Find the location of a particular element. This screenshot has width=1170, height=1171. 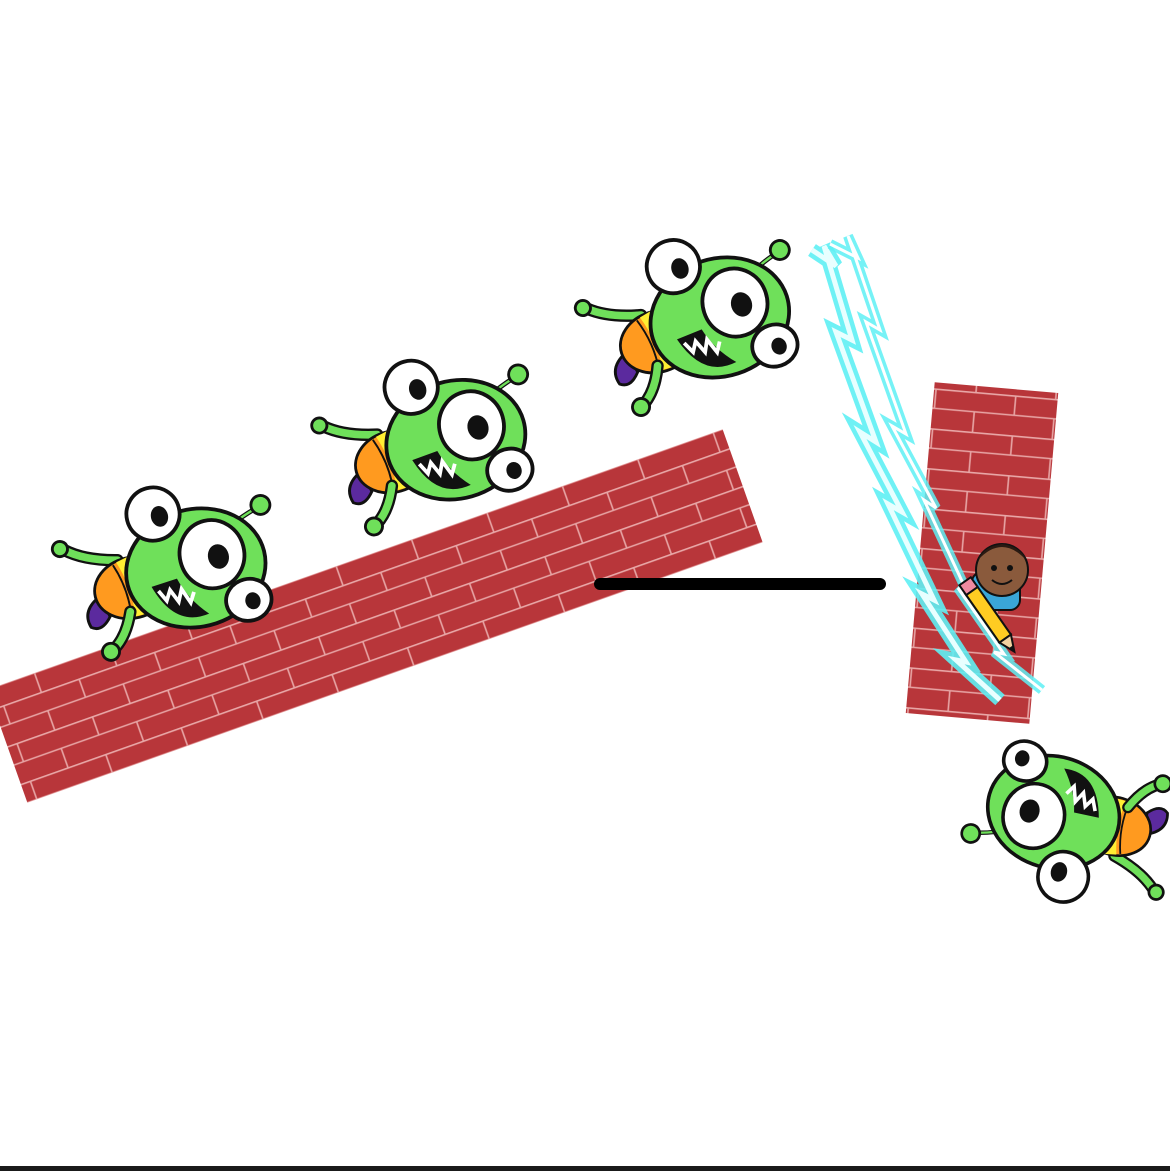

pencil-icon is located at coordinates (986, 614).